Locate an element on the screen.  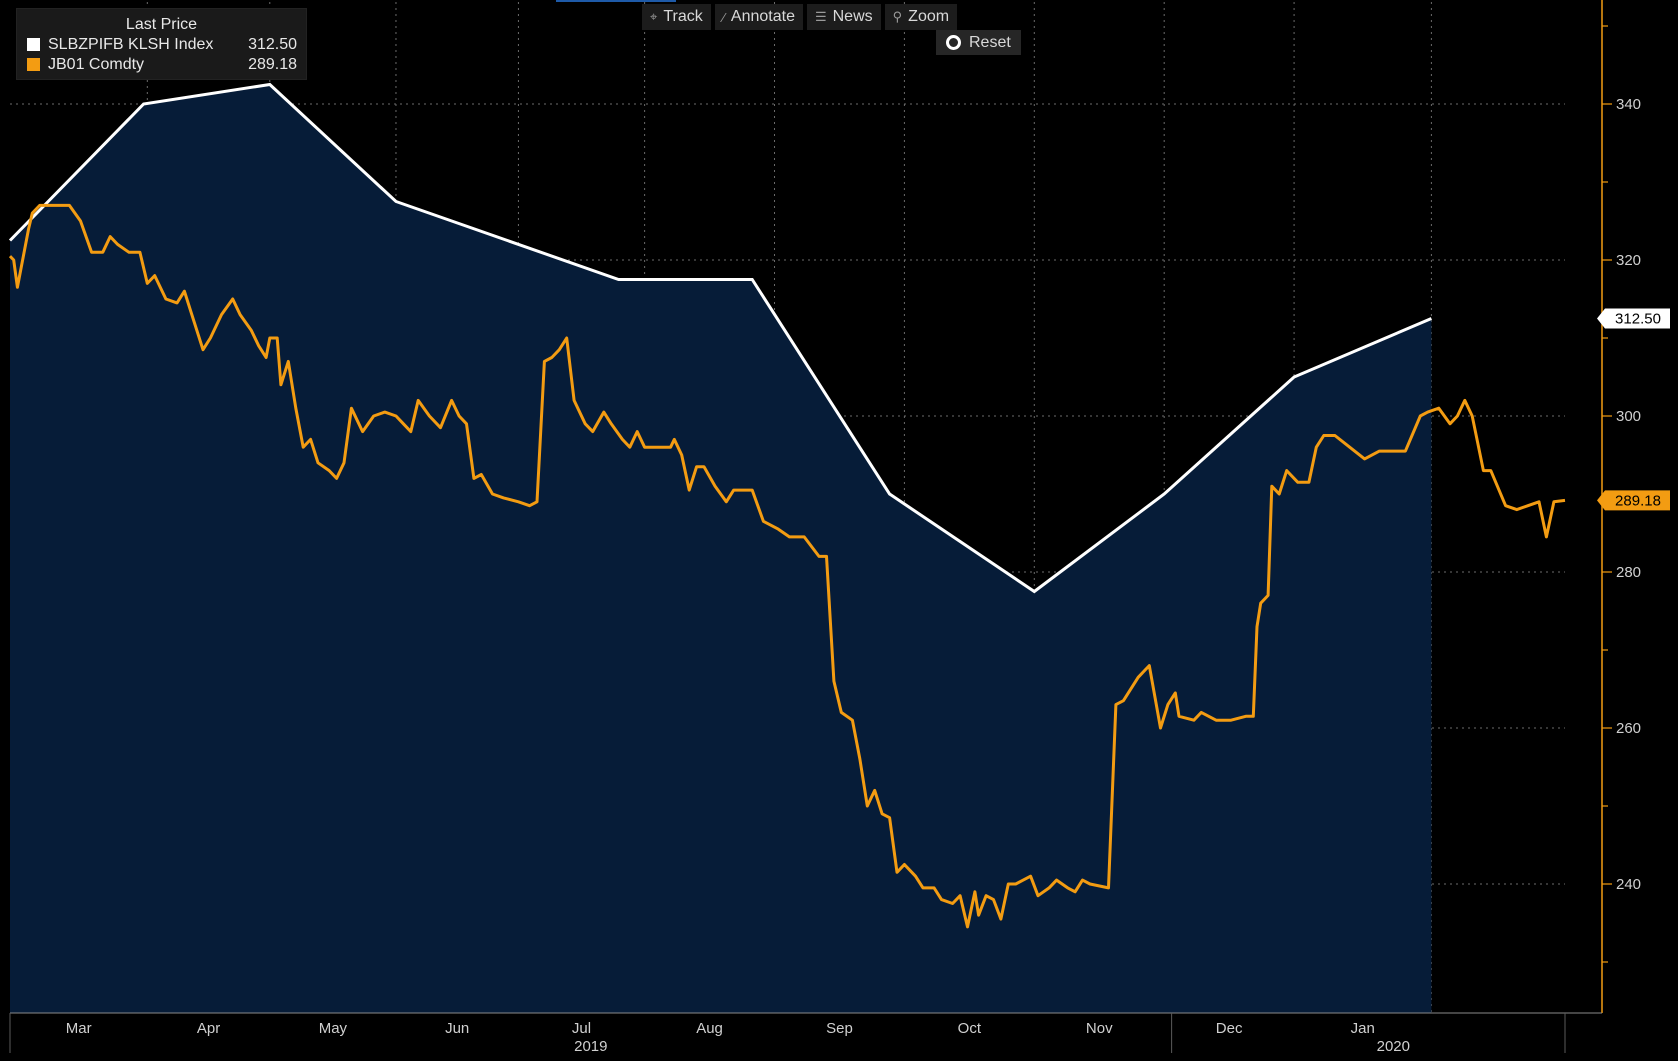
reset-button: Reset is located at coordinates (978, 42).